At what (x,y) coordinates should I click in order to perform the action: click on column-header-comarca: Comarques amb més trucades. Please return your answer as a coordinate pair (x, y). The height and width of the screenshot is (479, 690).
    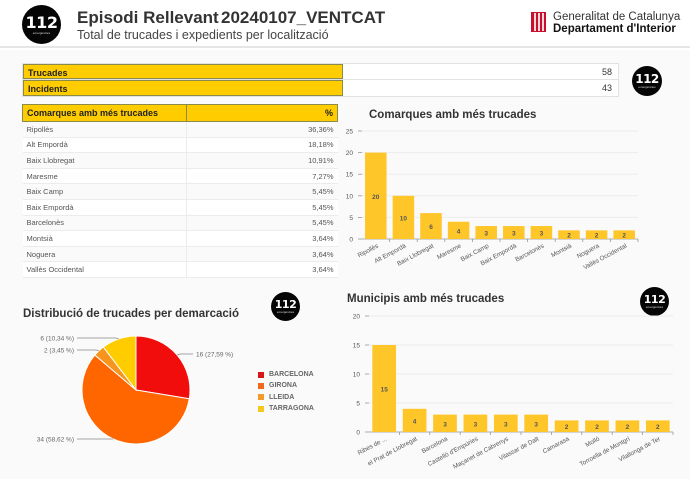
    Looking at the image, I should click on (104, 113).